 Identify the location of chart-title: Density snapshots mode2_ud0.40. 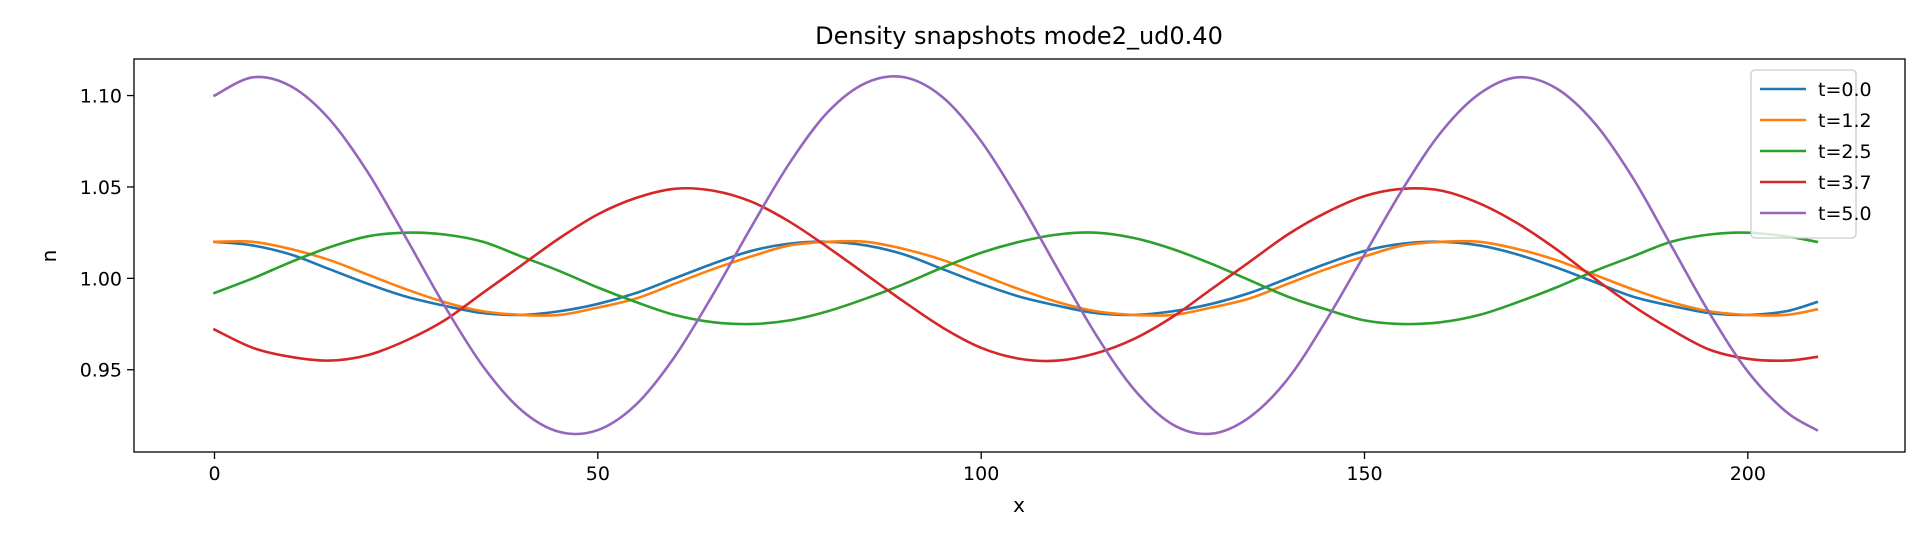
(1019, 36).